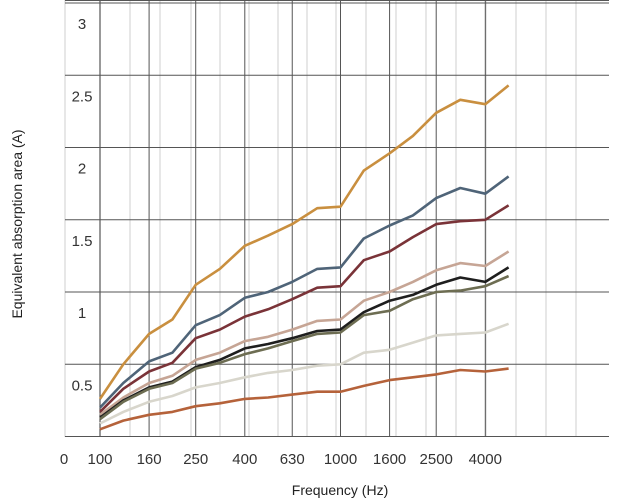  Describe the element at coordinates (195, 459) in the screenshot. I see `x-tick-label: 250` at that location.